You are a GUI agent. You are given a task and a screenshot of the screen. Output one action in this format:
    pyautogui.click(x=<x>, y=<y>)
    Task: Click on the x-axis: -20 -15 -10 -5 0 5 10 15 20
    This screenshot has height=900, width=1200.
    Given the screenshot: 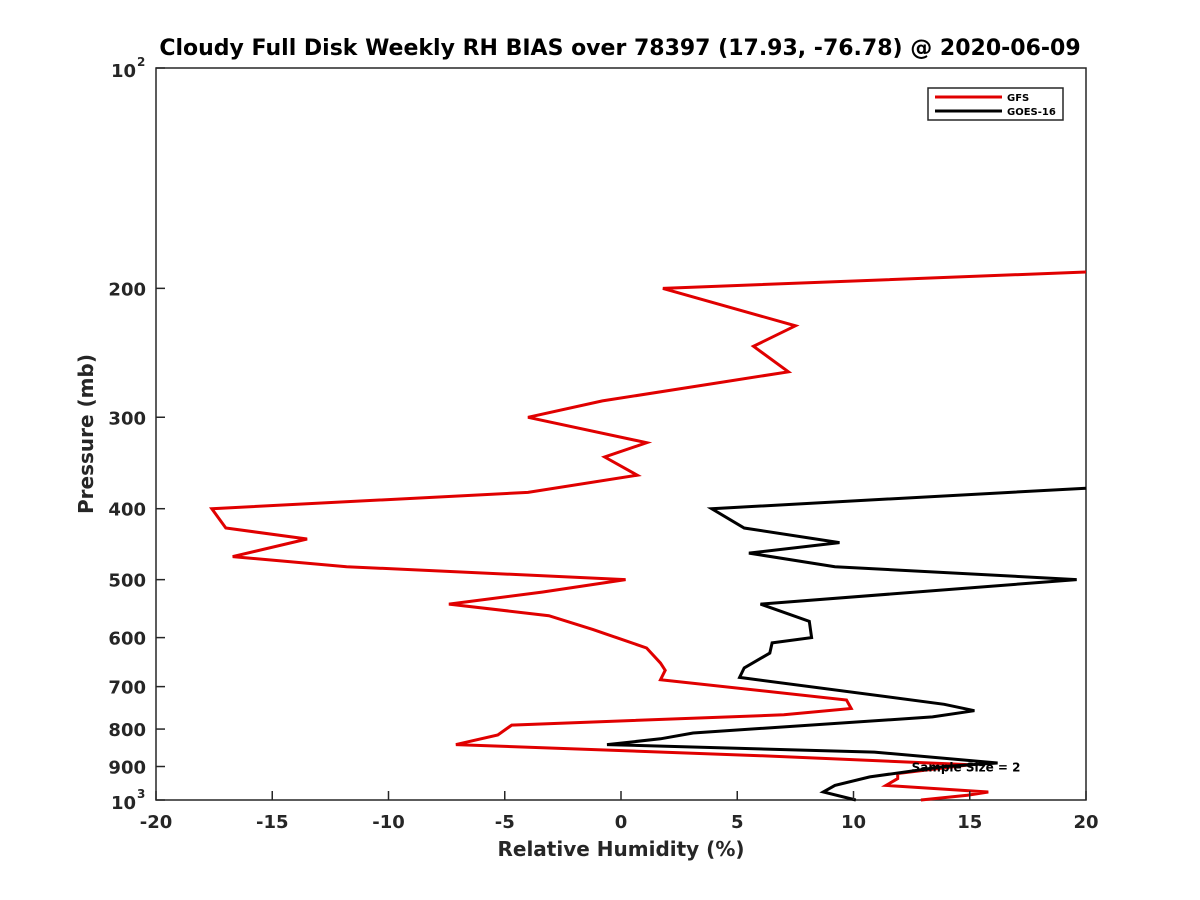 What is the action you would take?
    pyautogui.click(x=619, y=812)
    